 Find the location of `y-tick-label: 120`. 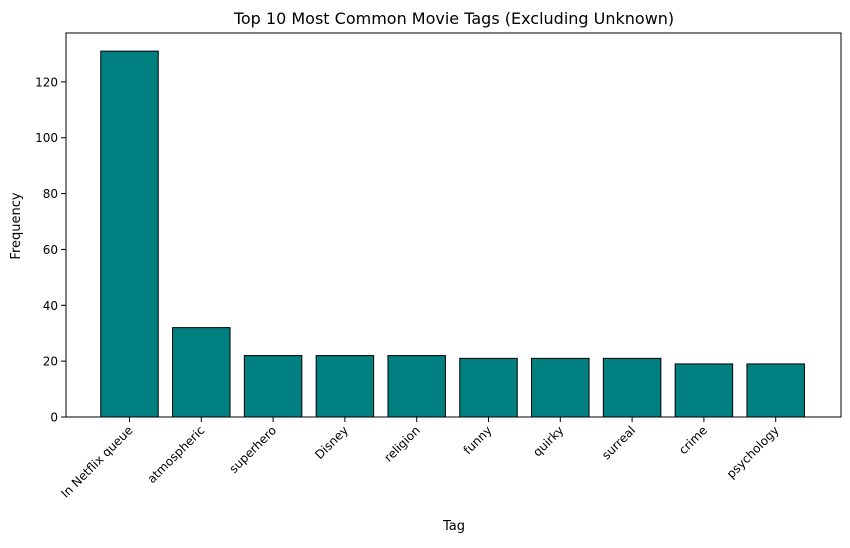

y-tick-label: 120 is located at coordinates (46, 82).